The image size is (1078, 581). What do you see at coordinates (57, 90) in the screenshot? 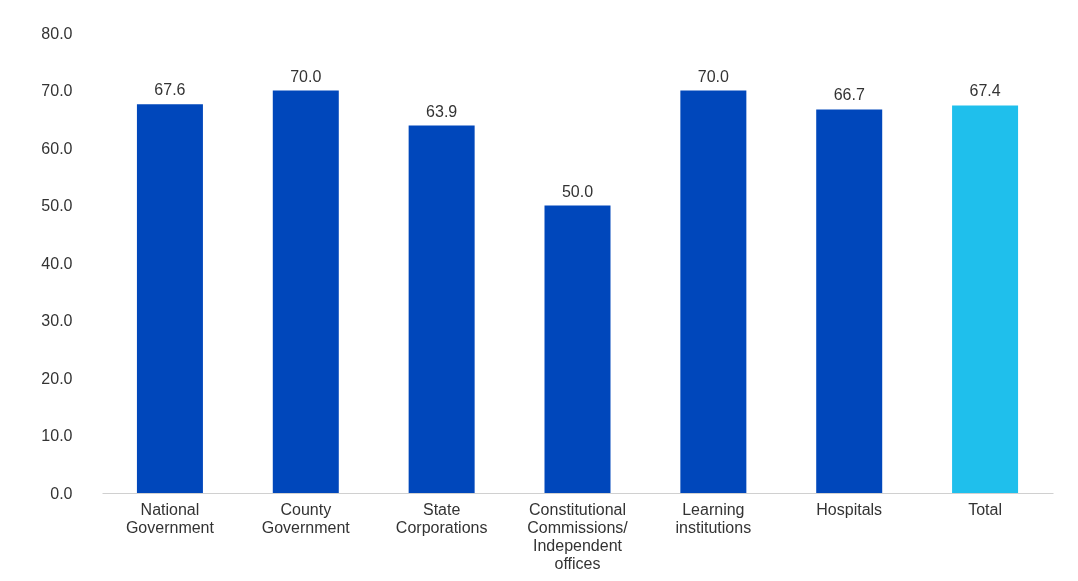
I see `y-tick-label: 70.0` at bounding box center [57, 90].